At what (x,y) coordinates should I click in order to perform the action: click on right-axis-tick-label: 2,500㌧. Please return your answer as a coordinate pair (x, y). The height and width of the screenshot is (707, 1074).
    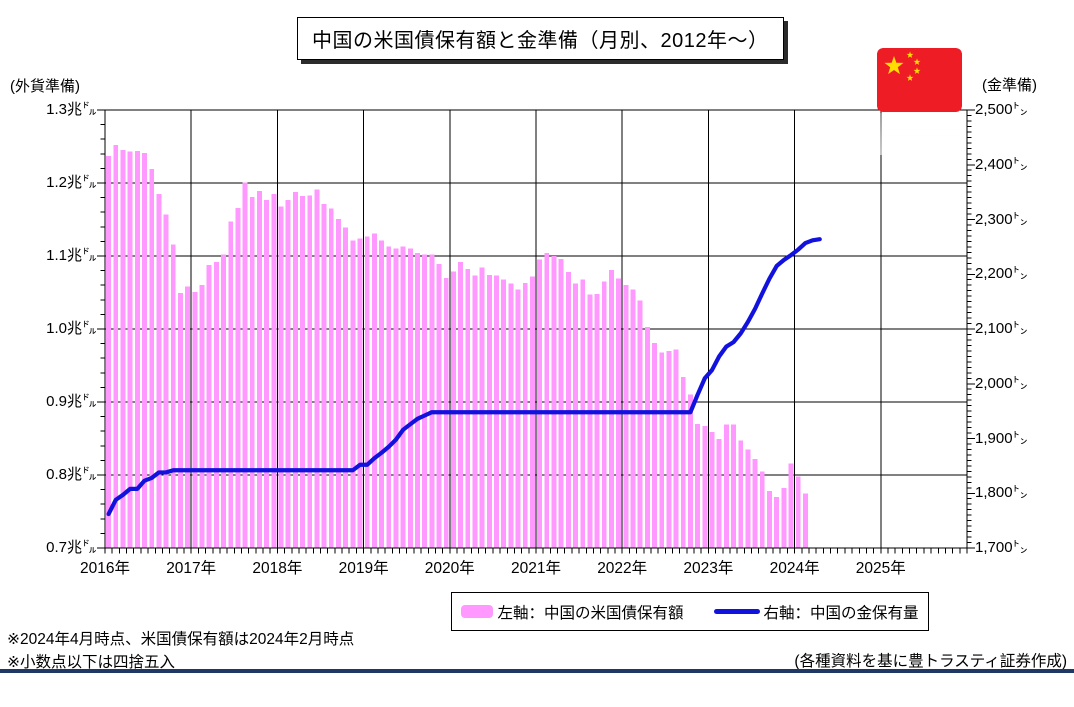
    Looking at the image, I should click on (1001, 109).